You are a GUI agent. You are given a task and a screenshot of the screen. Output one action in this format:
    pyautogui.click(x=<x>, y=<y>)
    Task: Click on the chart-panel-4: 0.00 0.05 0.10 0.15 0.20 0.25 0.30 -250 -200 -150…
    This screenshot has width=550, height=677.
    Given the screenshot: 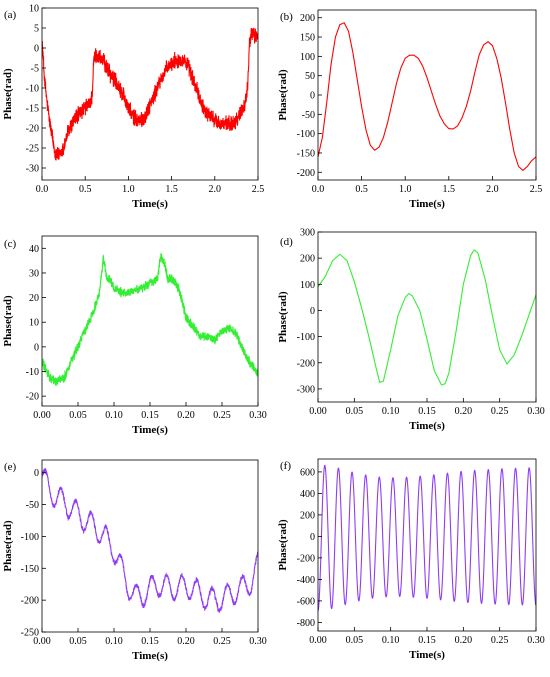 What is the action you would take?
    pyautogui.click(x=134, y=560)
    